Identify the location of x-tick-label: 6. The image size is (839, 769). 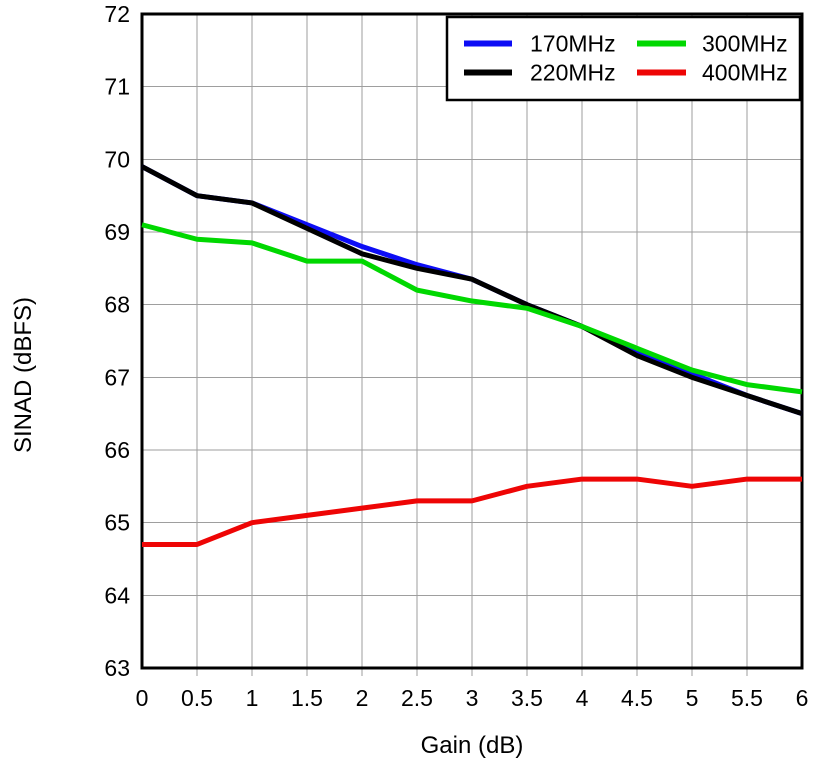
(802, 698).